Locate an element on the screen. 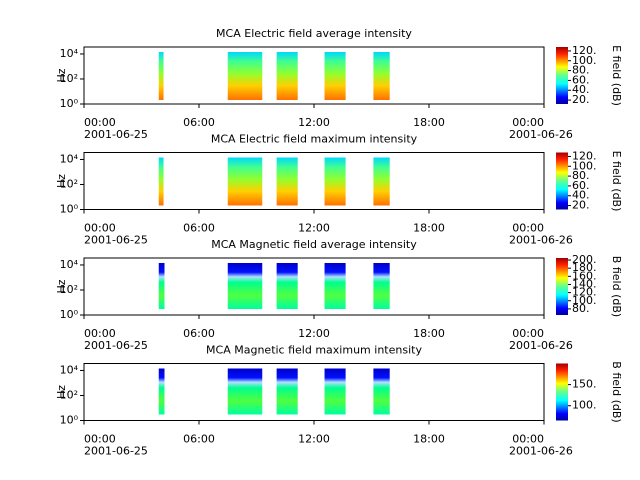 The image size is (640, 480). panel-title: MCA Electric field maximum intensity is located at coordinates (314, 139).